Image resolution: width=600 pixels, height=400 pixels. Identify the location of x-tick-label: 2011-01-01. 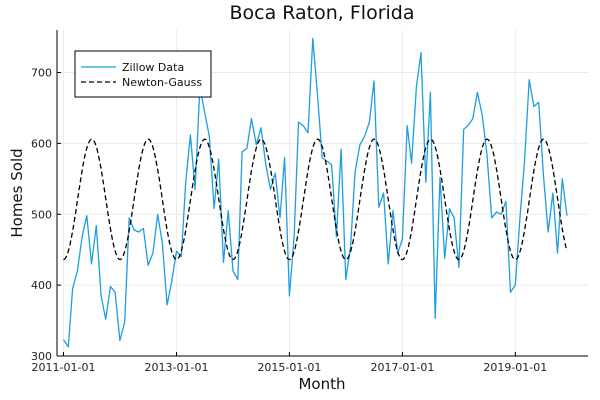
(64, 367).